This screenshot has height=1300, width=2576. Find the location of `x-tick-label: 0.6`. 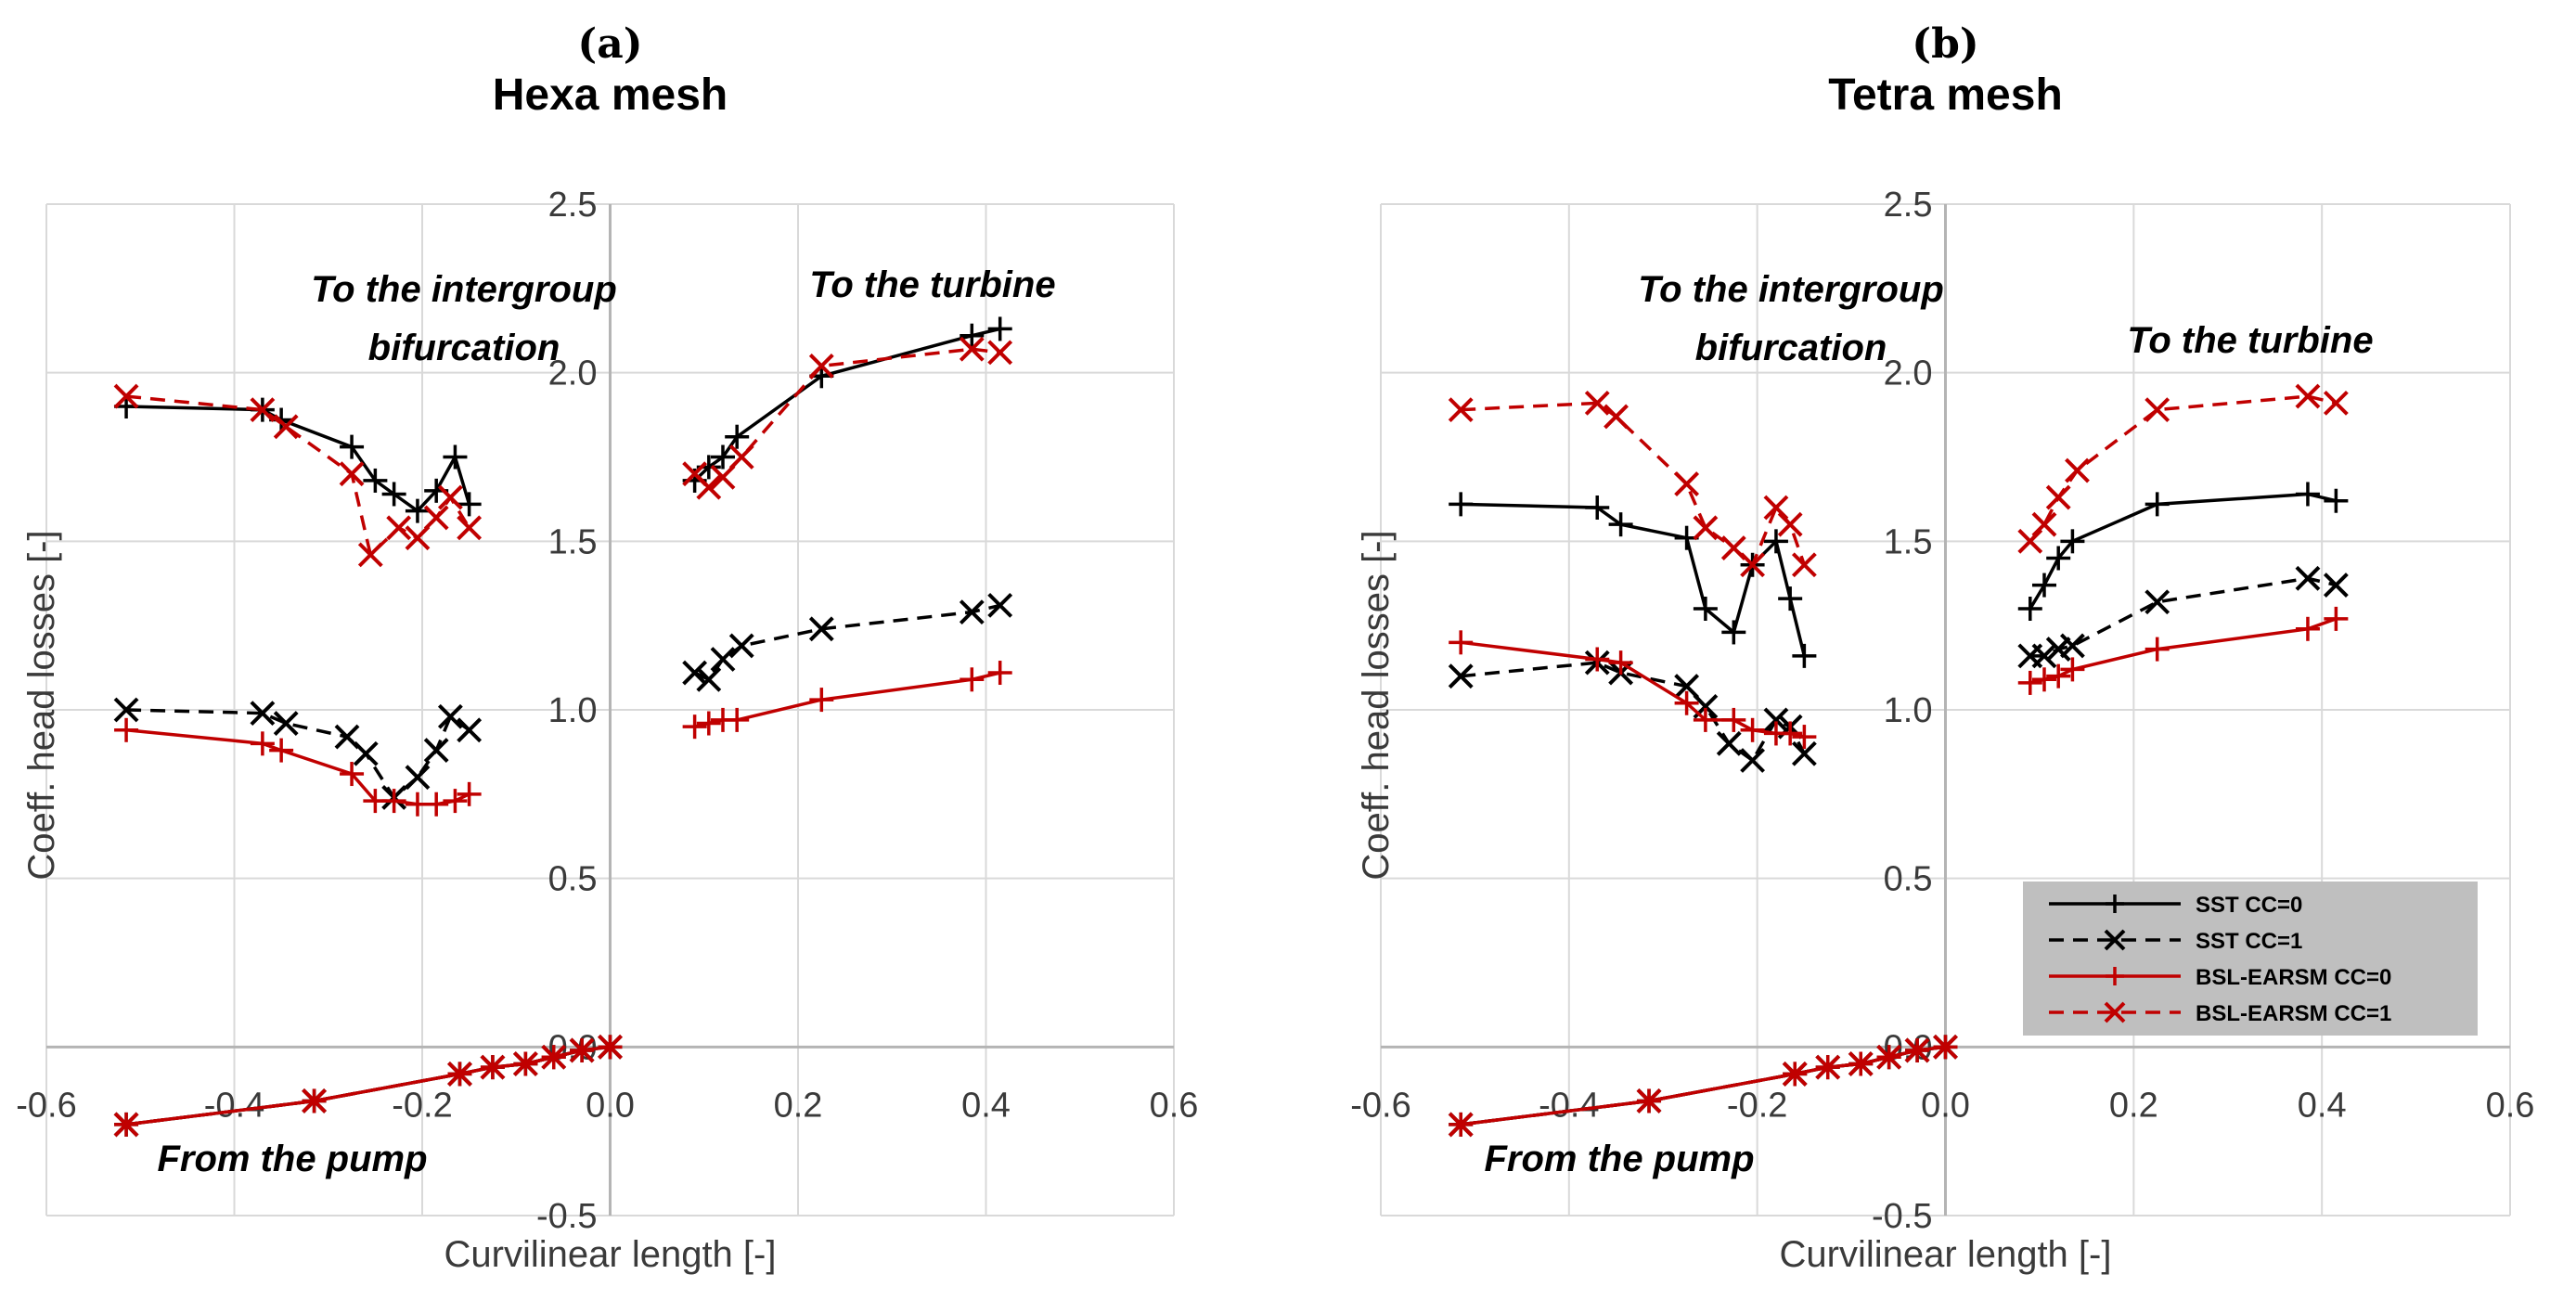

x-tick-label: 0.6 is located at coordinates (1175, 1105).